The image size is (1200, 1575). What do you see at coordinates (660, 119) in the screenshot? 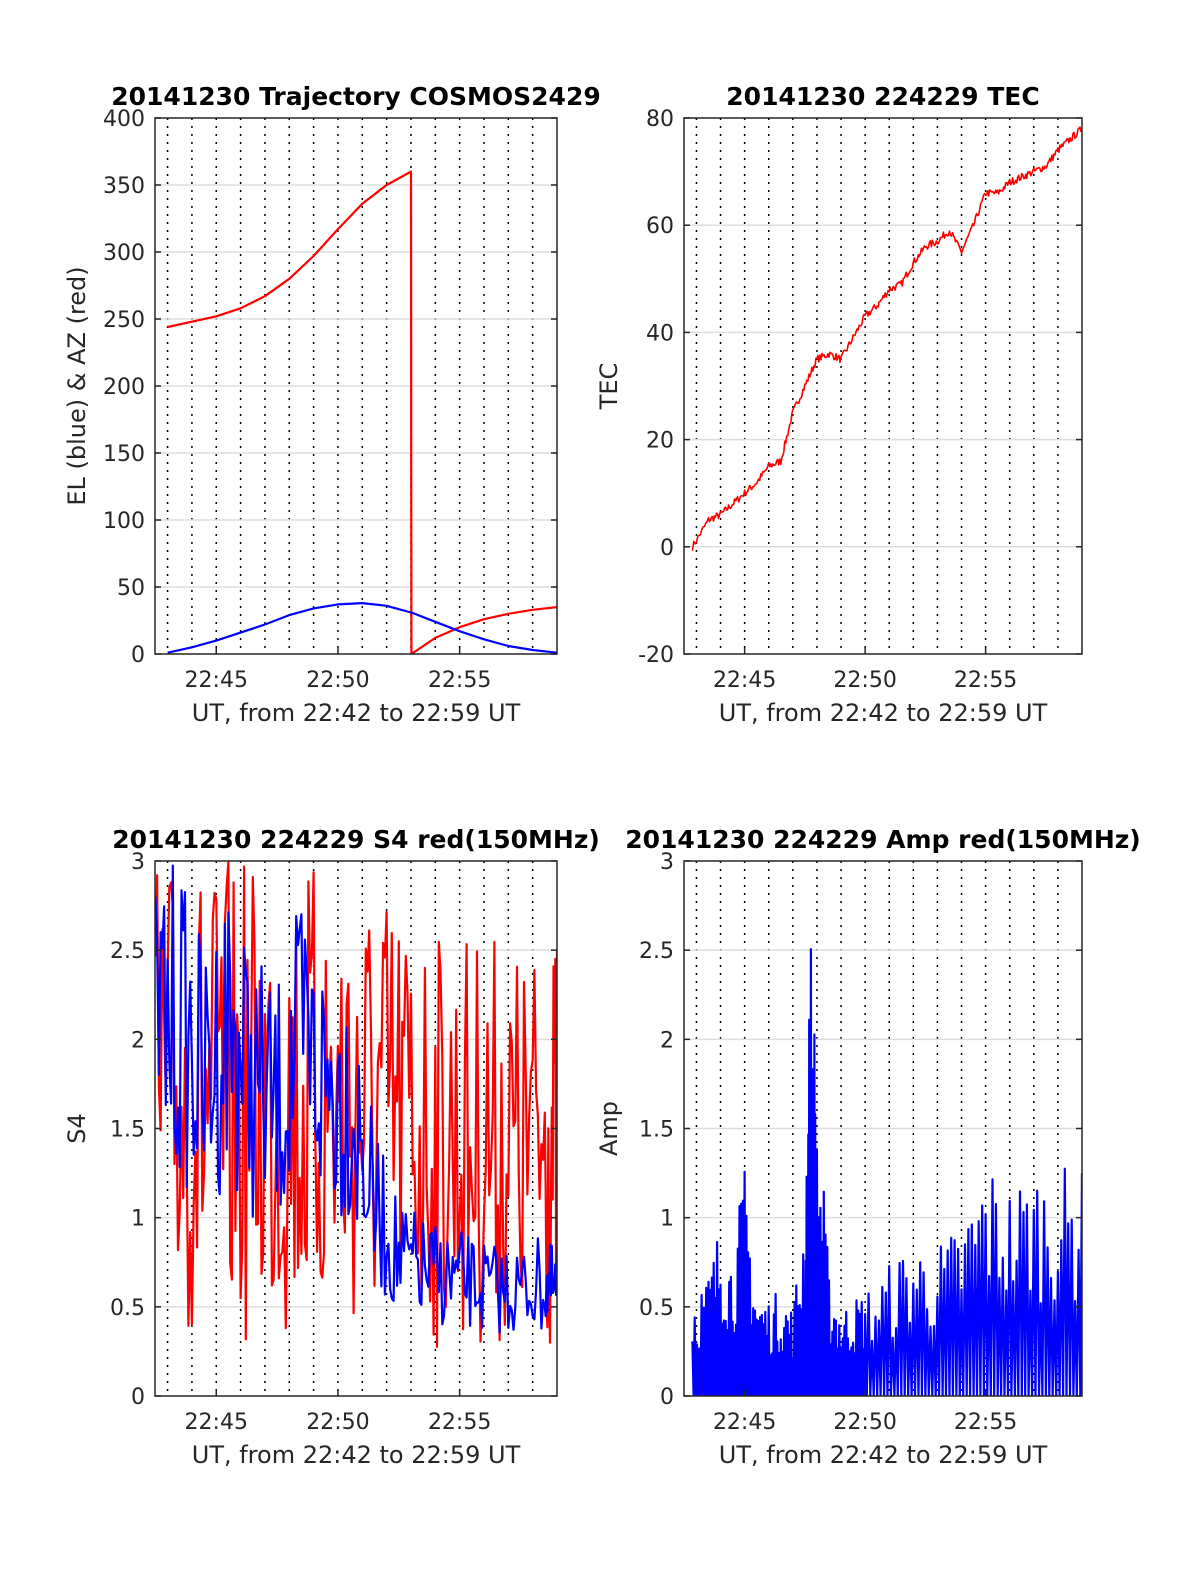
I see `y-tick-label: 80` at bounding box center [660, 119].